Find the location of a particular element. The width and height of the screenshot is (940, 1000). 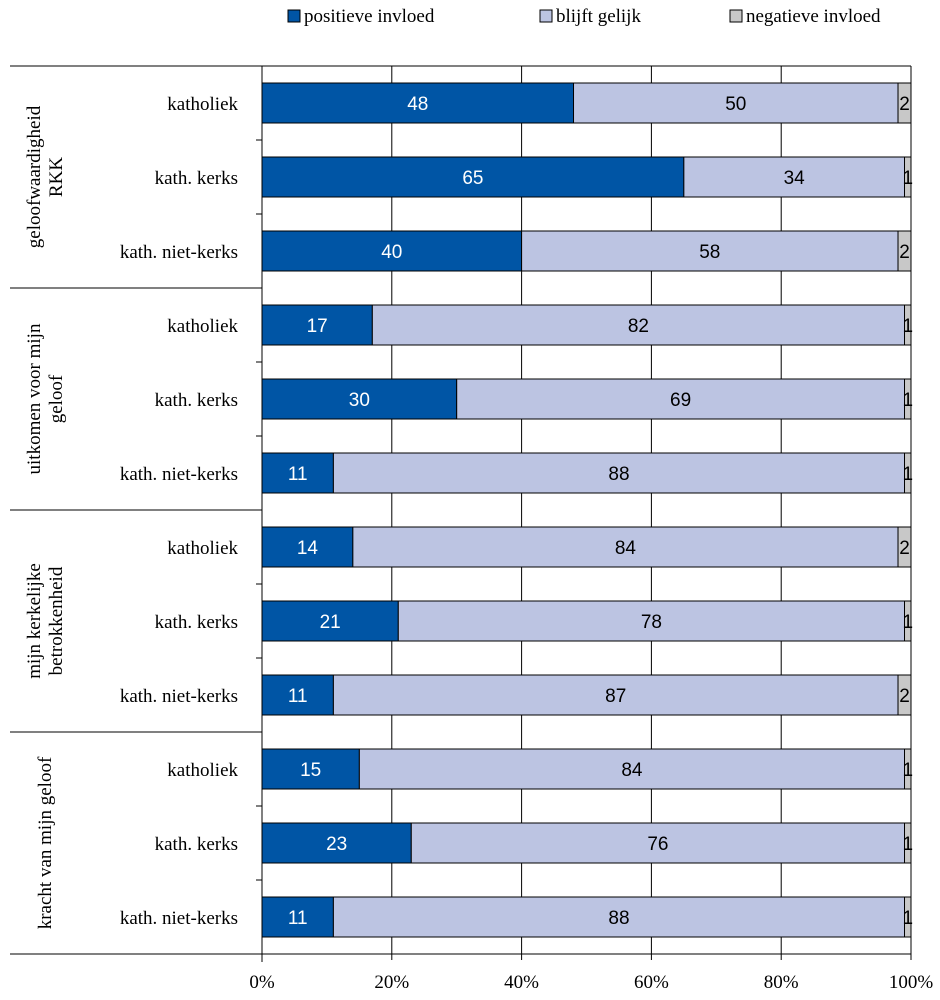

data-label: 23 is located at coordinates (336, 844).